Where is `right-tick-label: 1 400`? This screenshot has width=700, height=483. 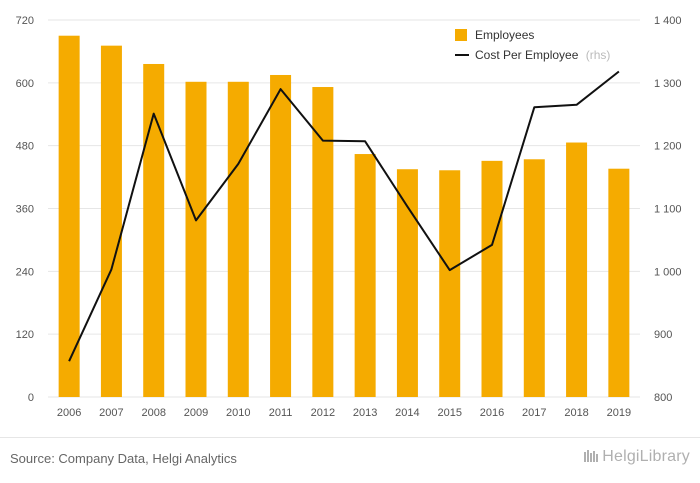 right-tick-label: 1 400 is located at coordinates (668, 21).